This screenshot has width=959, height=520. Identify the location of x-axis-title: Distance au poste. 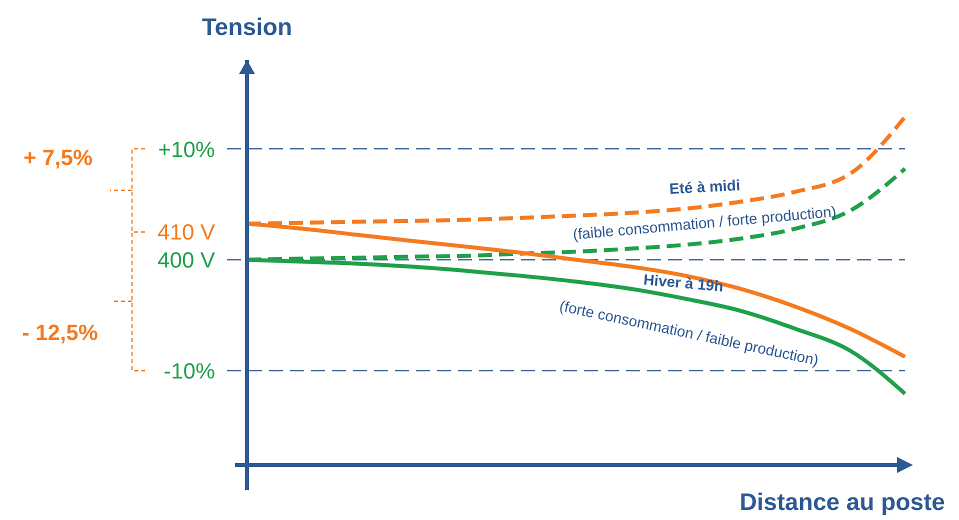
(842, 502).